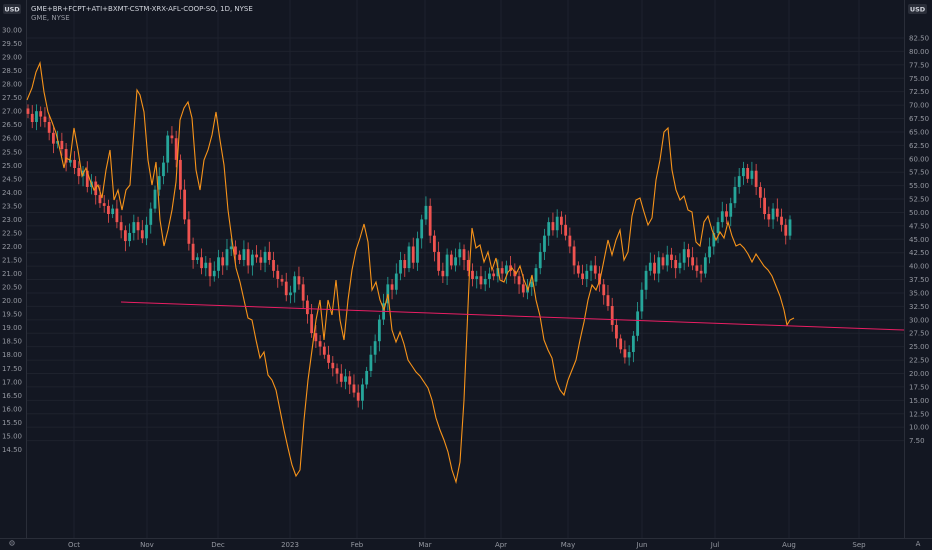 The image size is (932, 550). What do you see at coordinates (859, 545) in the screenshot?
I see `x-tick-label: Sep` at bounding box center [859, 545].